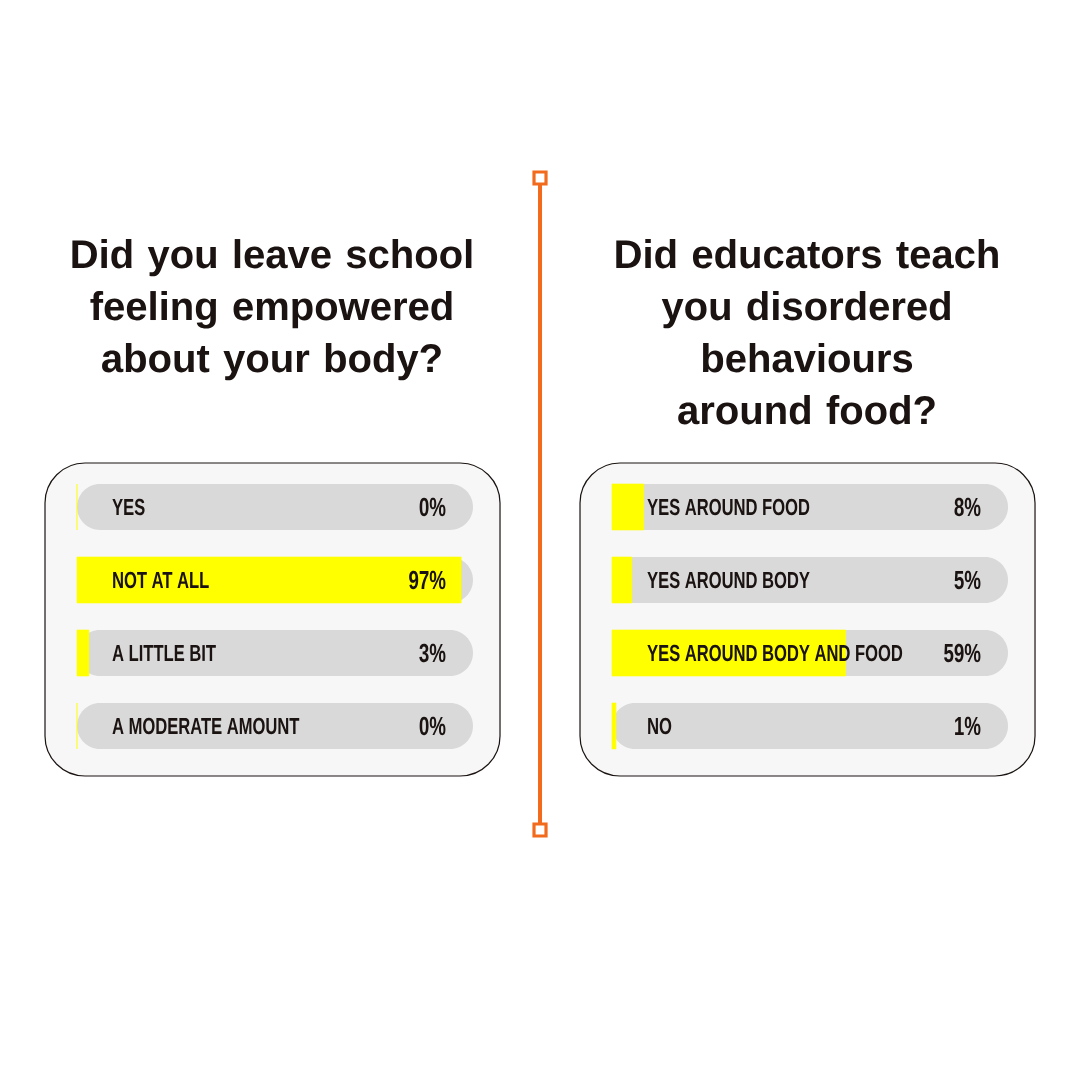  Describe the element at coordinates (728, 580) in the screenshot. I see `y-tick-label: YES AROUND BODY` at that location.